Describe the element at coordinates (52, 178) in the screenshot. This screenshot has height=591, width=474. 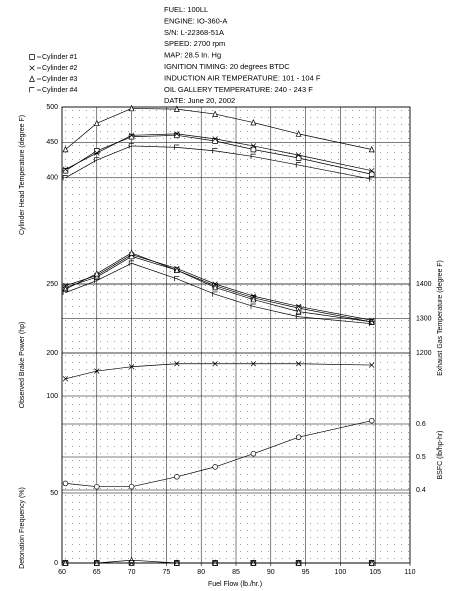
I see `y-tick-label: 400` at that location.